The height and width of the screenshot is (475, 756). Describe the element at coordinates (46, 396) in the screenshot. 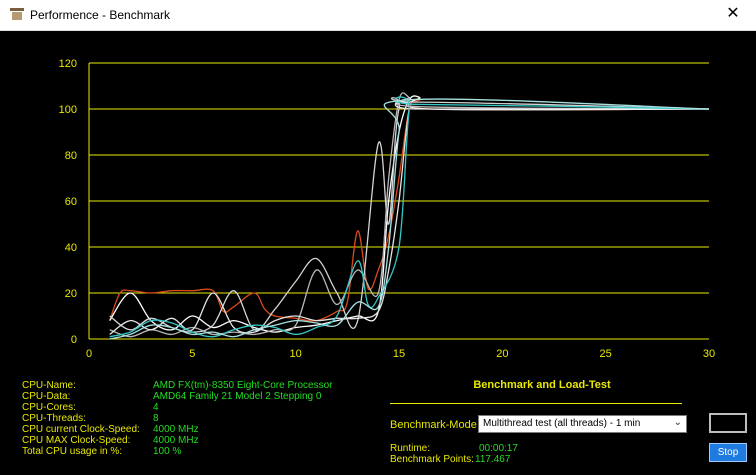

I see `cpu-data-label: CPU-Data:` at that location.